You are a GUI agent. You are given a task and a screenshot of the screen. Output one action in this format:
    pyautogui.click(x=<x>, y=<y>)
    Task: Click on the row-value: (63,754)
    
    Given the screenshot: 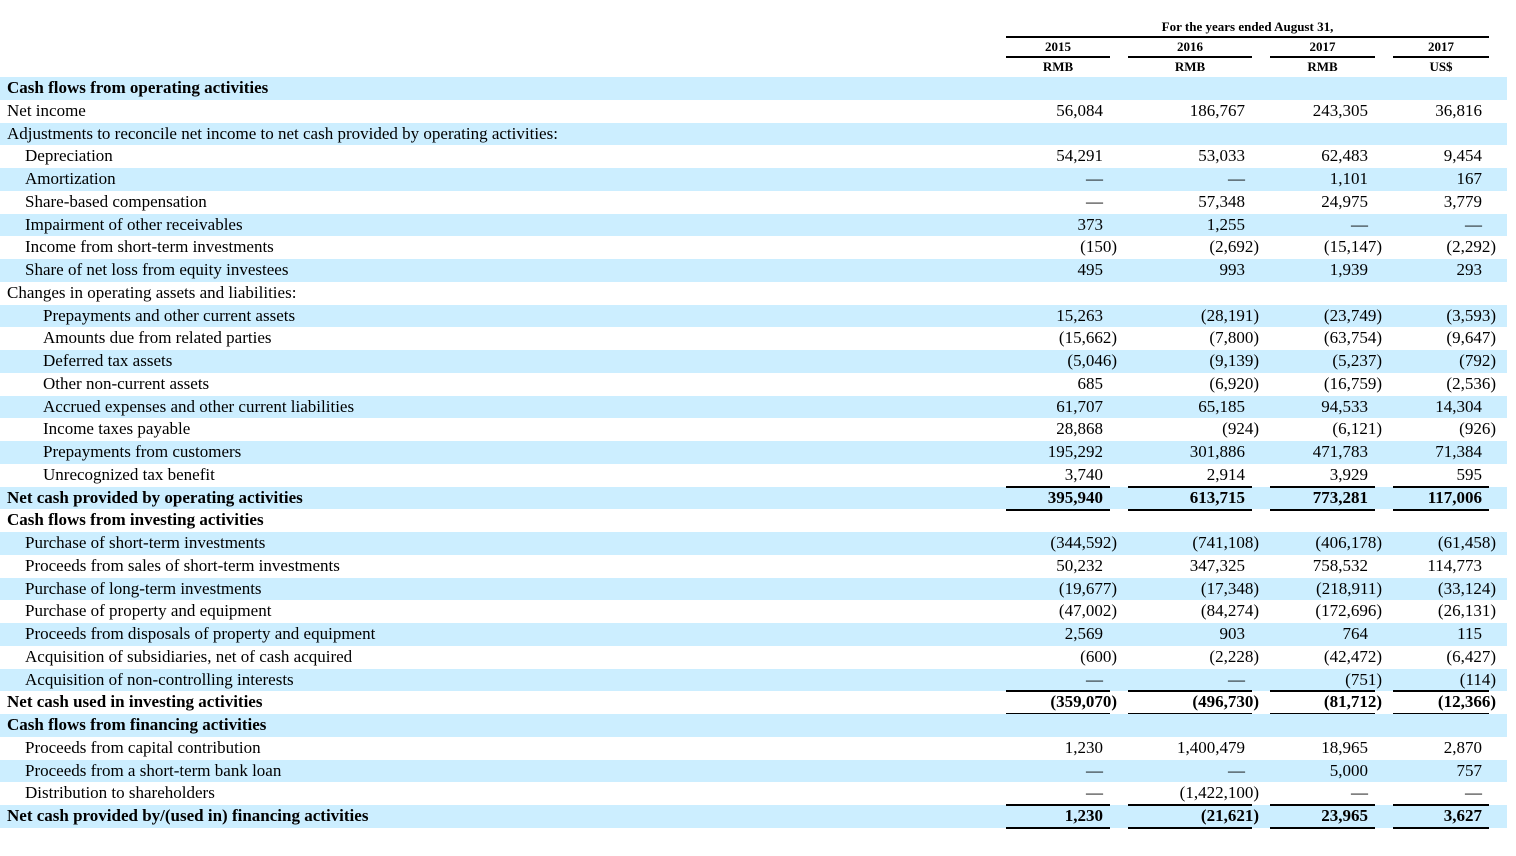 What is the action you would take?
    pyautogui.click(x=1352, y=338)
    